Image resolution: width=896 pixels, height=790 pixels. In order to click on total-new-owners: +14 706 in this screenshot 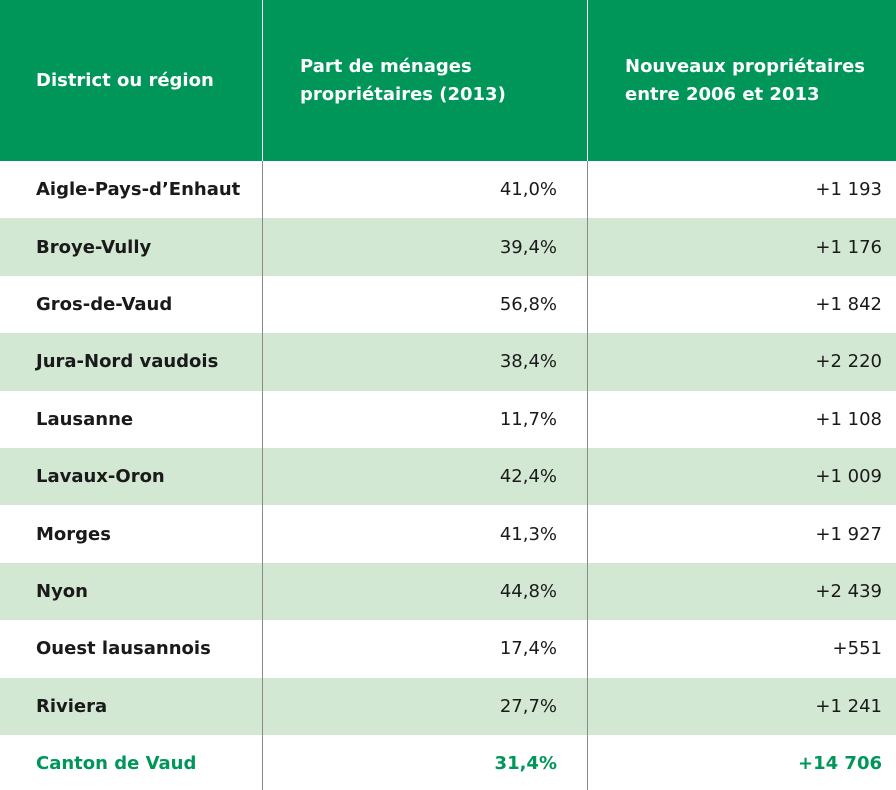, I will do `click(840, 764)`.